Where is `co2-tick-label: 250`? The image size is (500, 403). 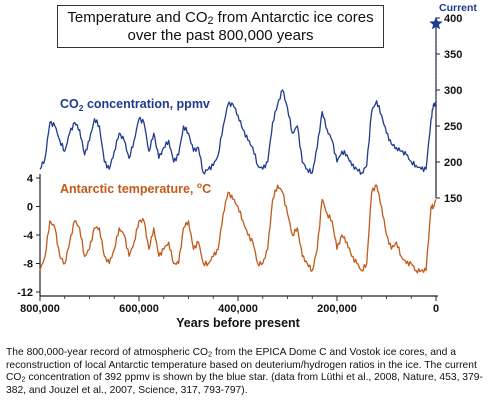 co2-tick-label: 250 is located at coordinates (453, 127).